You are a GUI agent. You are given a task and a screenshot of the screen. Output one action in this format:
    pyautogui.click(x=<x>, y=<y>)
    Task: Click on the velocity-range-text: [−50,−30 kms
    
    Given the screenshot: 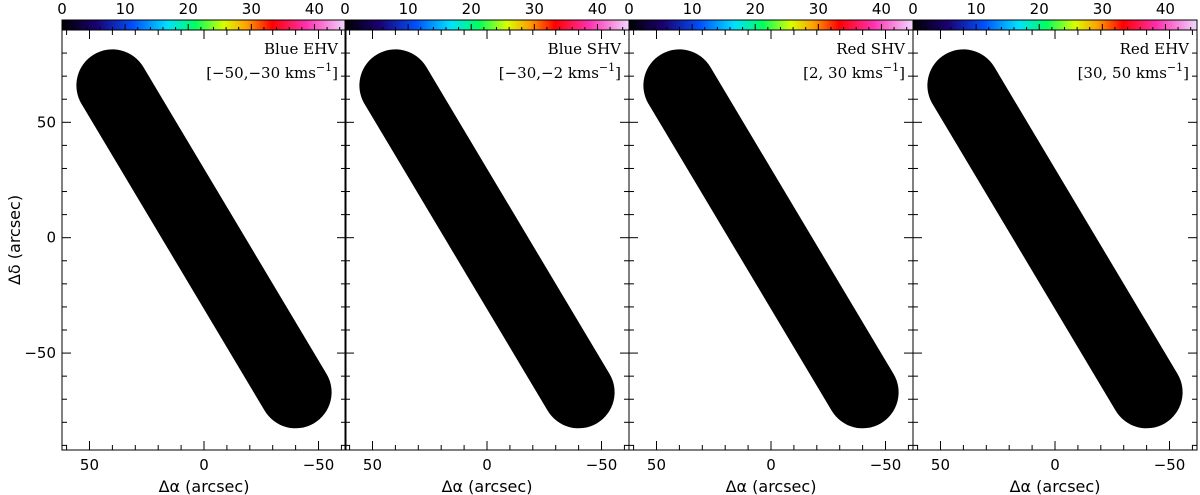 What is the action you would take?
    pyautogui.click(x=261, y=73)
    